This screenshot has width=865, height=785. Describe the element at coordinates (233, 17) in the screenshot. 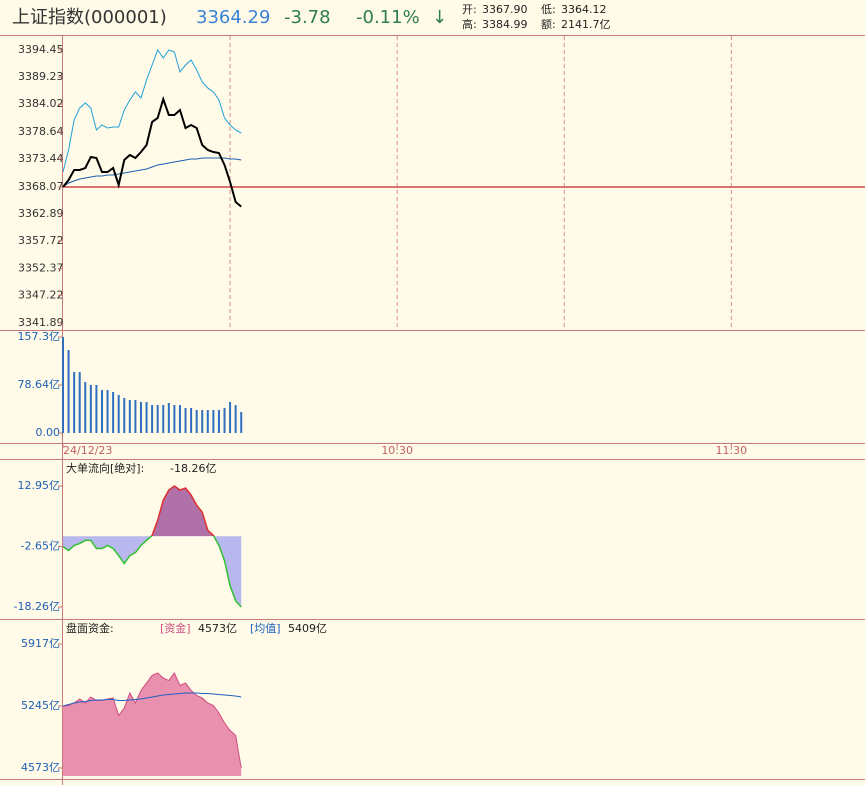

I see `last-price: 3364.29` at that location.